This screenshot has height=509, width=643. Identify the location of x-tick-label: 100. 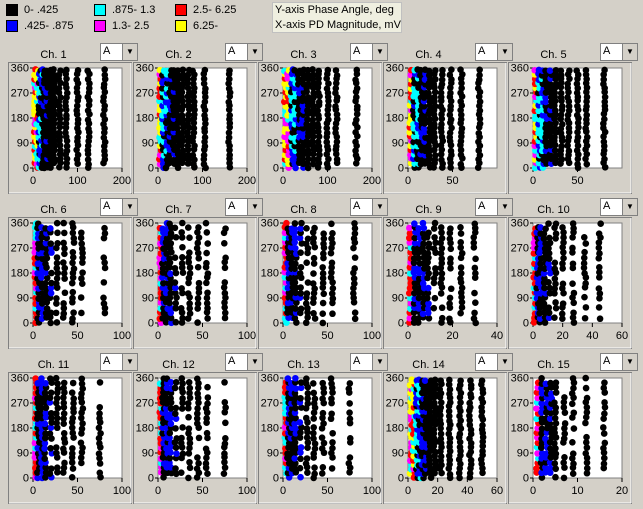
(122, 336).